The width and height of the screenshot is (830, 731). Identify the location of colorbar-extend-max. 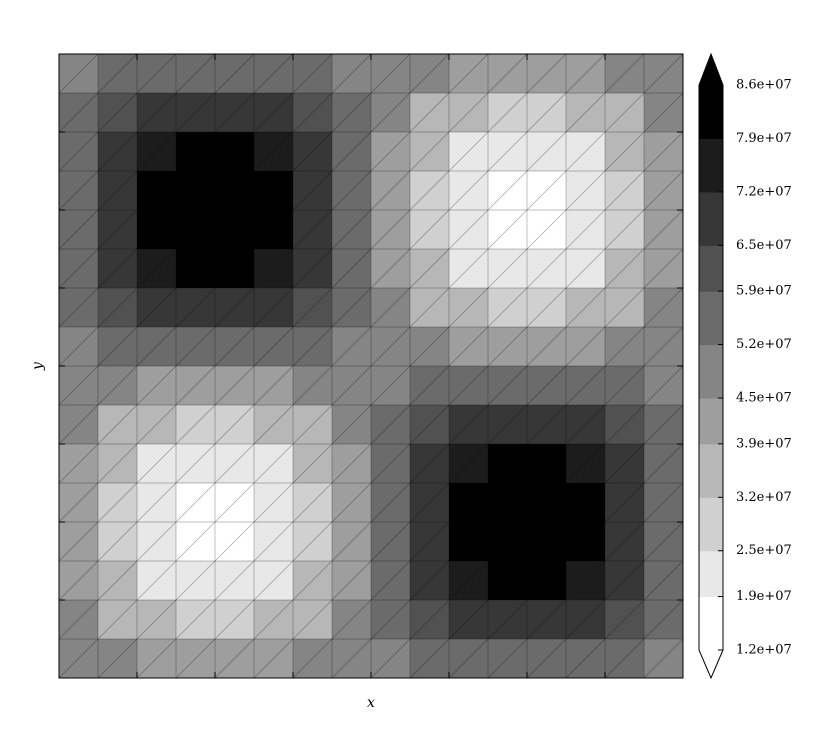
(711, 69).